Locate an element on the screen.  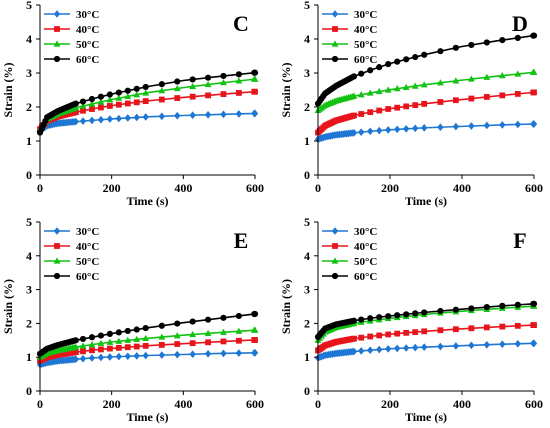
legend-label: 40°C is located at coordinates (87, 247).